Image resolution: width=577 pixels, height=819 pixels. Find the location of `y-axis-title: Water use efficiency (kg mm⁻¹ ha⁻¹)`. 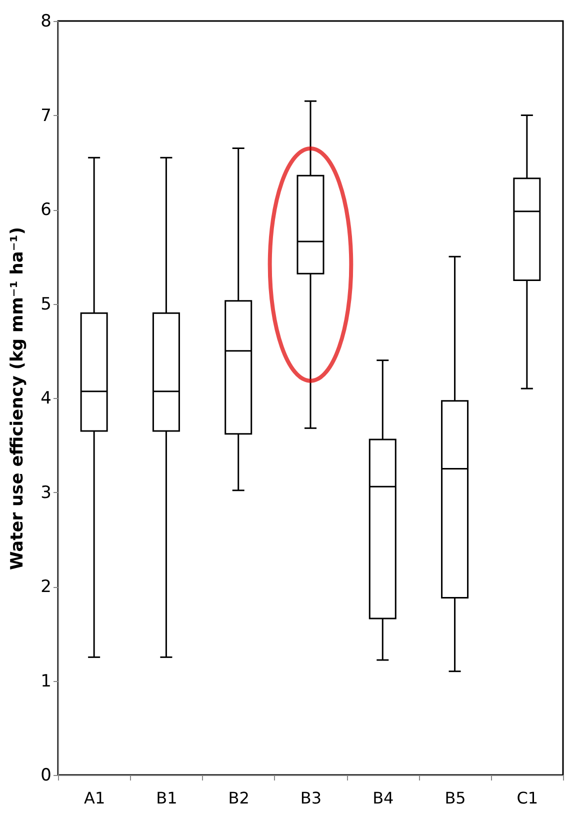

y-axis-title: Water use efficiency (kg mm⁻¹ ha⁻¹) is located at coordinates (18, 398).